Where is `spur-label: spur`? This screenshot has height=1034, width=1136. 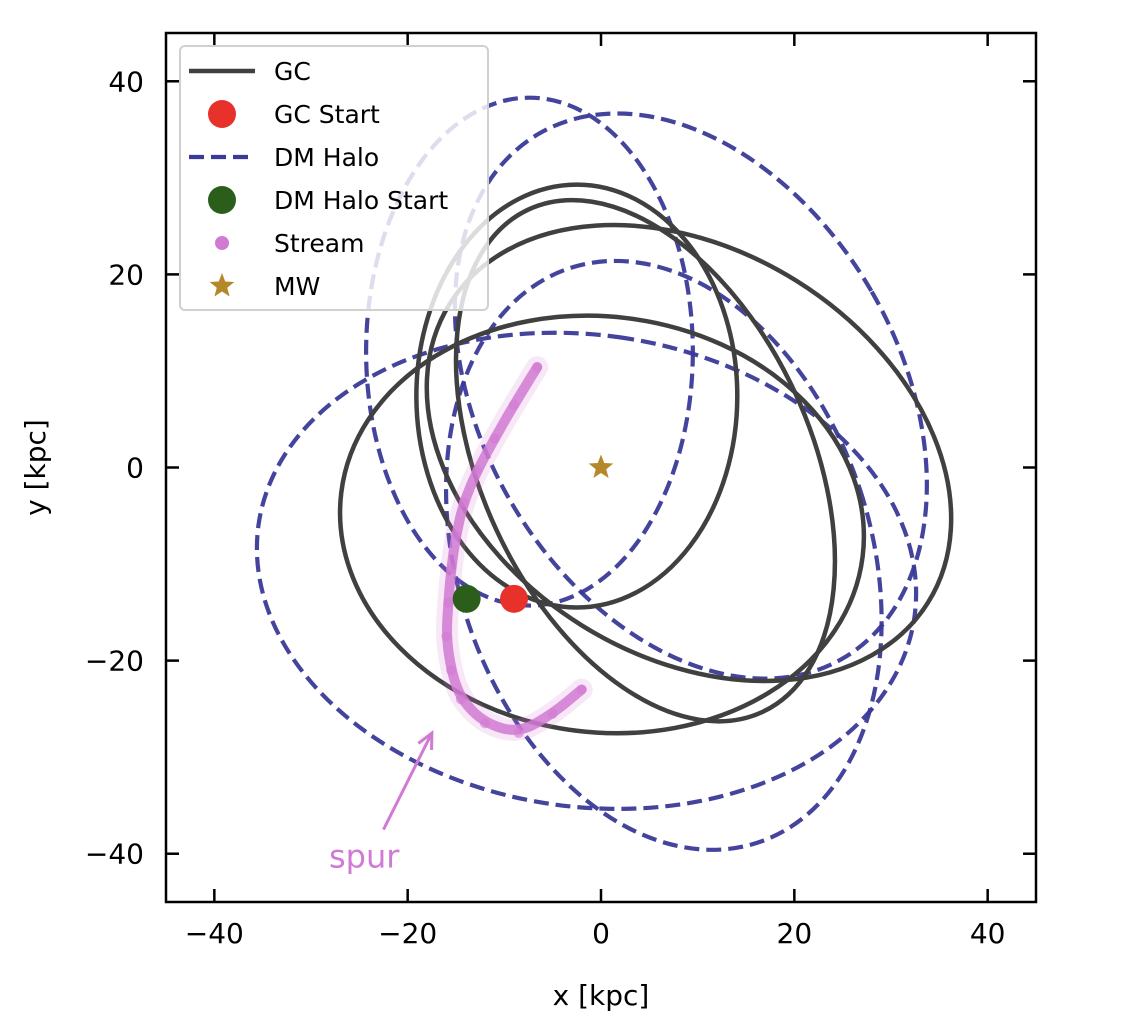 spur-label: spur is located at coordinates (364, 857).